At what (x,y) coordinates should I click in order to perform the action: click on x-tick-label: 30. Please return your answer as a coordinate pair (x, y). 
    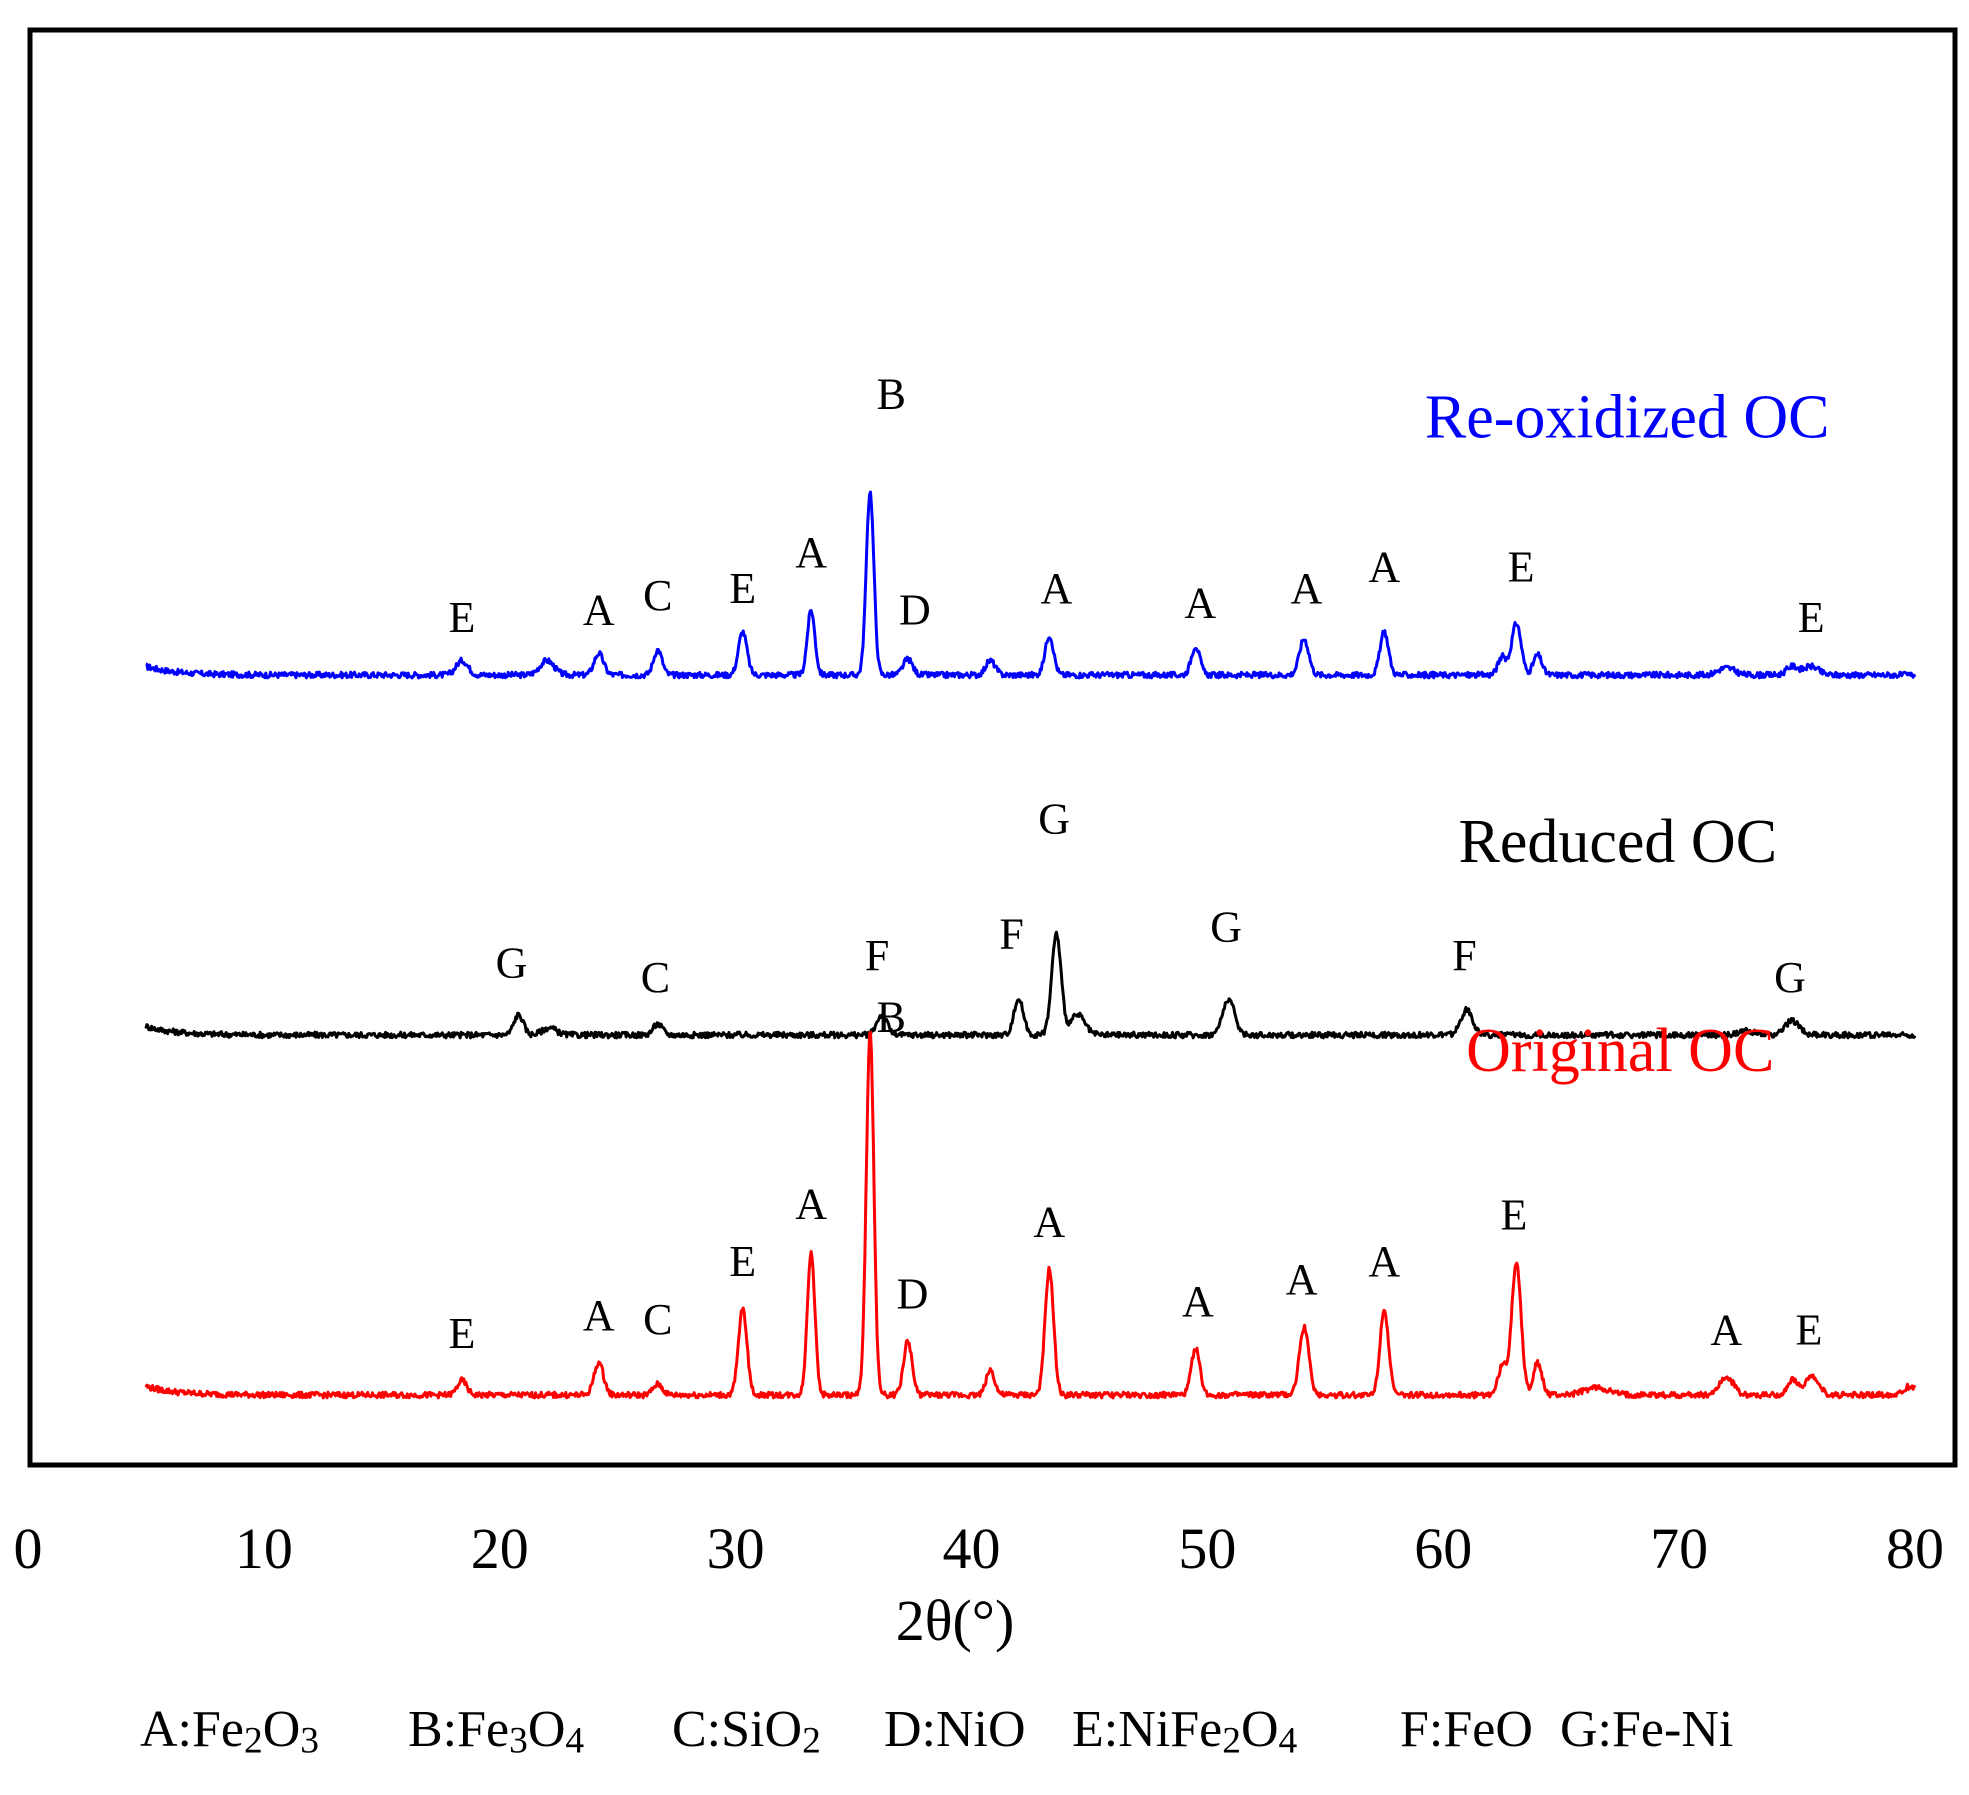
    Looking at the image, I should click on (736, 1548).